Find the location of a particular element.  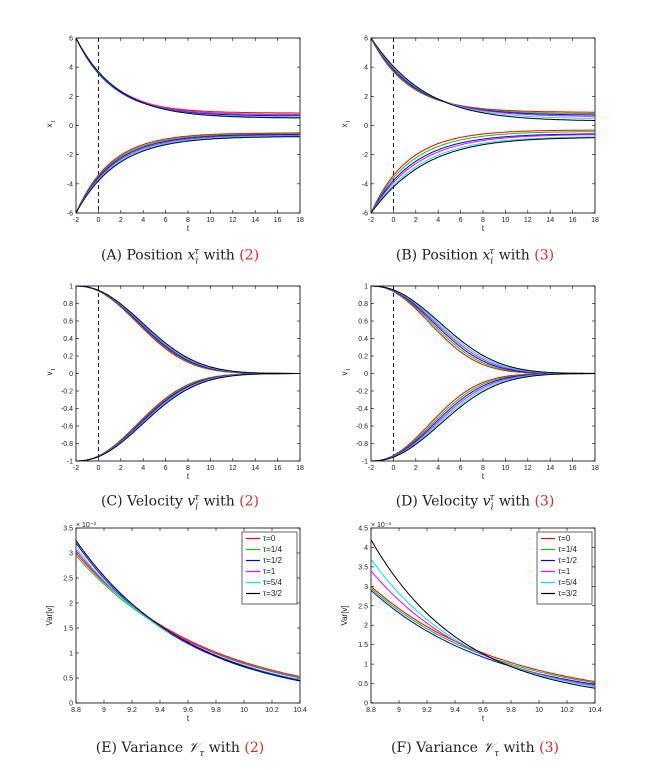

caption-sub: τ is located at coordinates (497, 753).